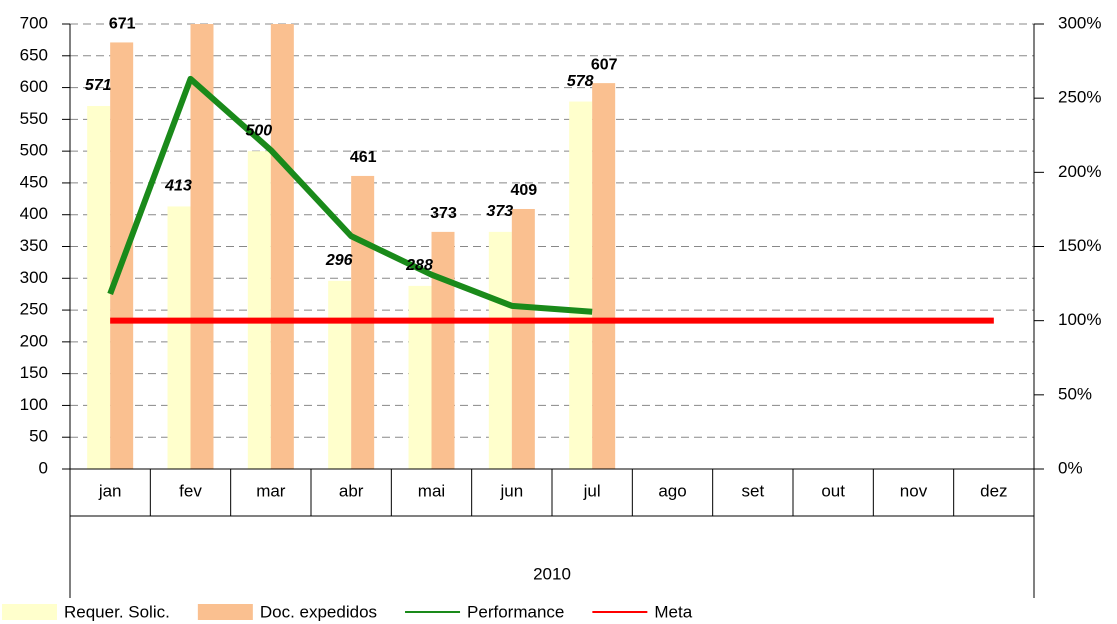 The image size is (1117, 624). I want to click on y2-tick-label: 100%, so click(1079, 319).